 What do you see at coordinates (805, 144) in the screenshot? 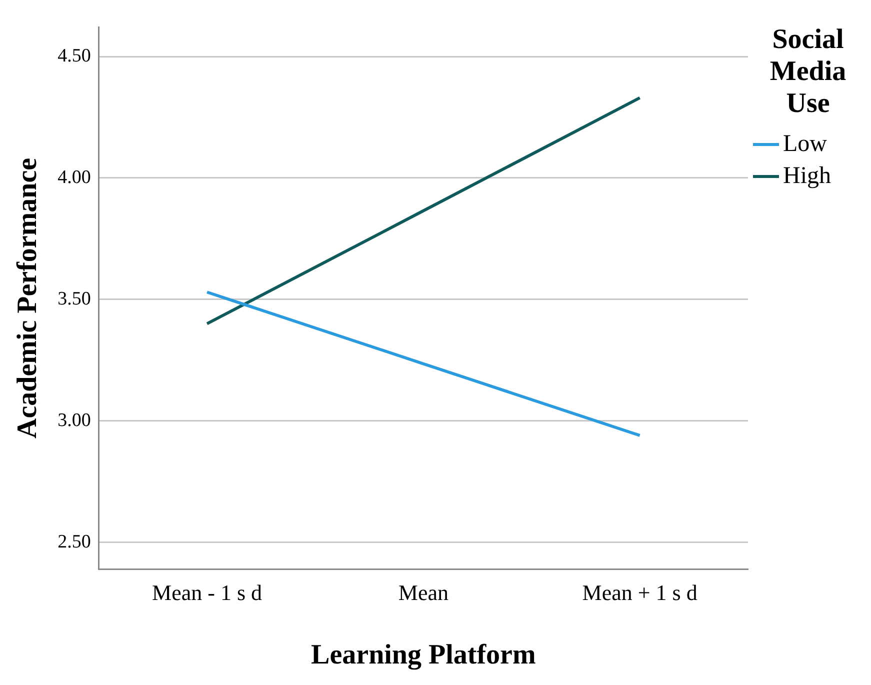
I see `legend-label: Low` at bounding box center [805, 144].